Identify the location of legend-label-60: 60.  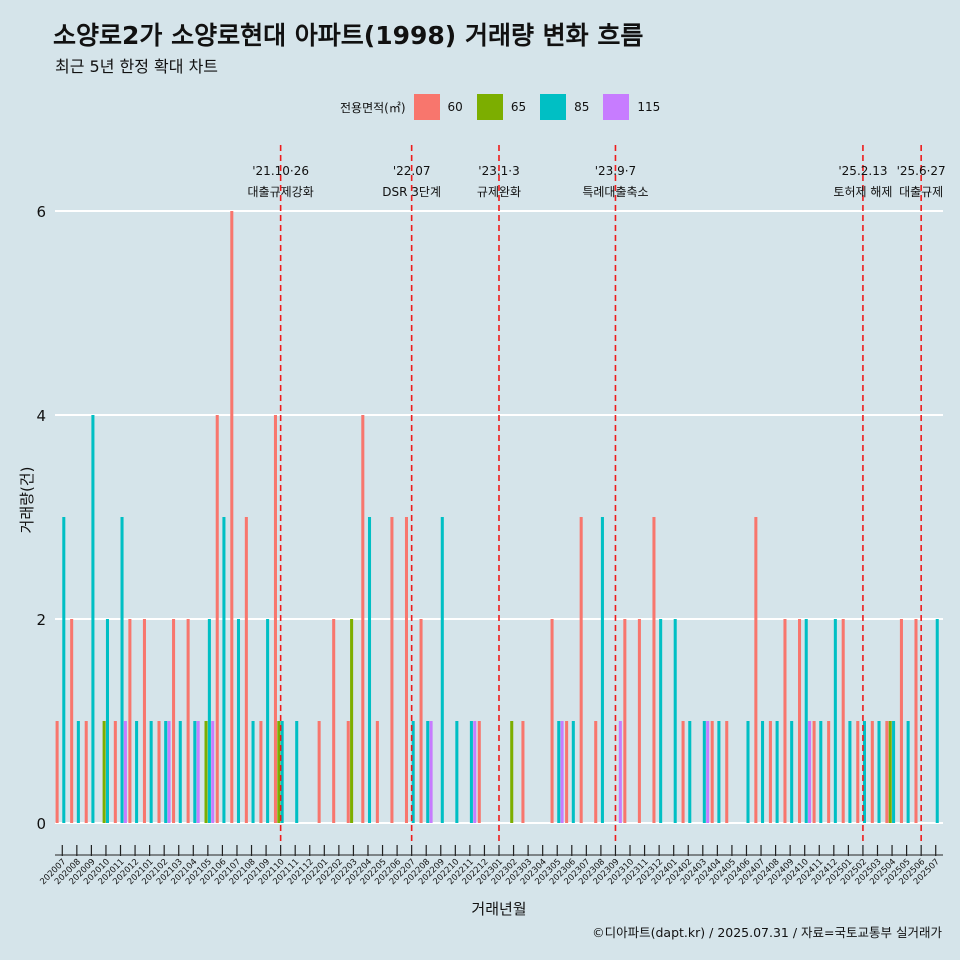
(455, 107).